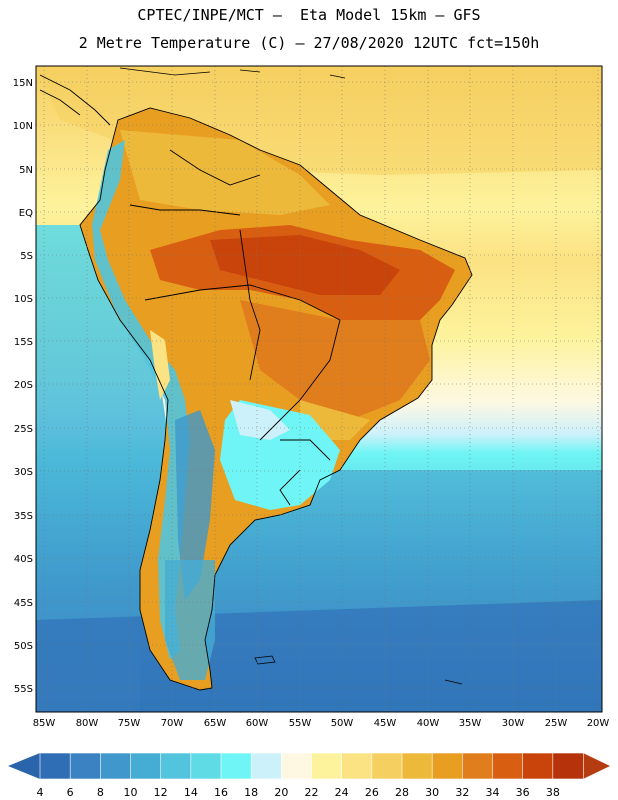 This screenshot has height=800, width=618. I want to click on colorbar-tick-label: 14, so click(191, 792).